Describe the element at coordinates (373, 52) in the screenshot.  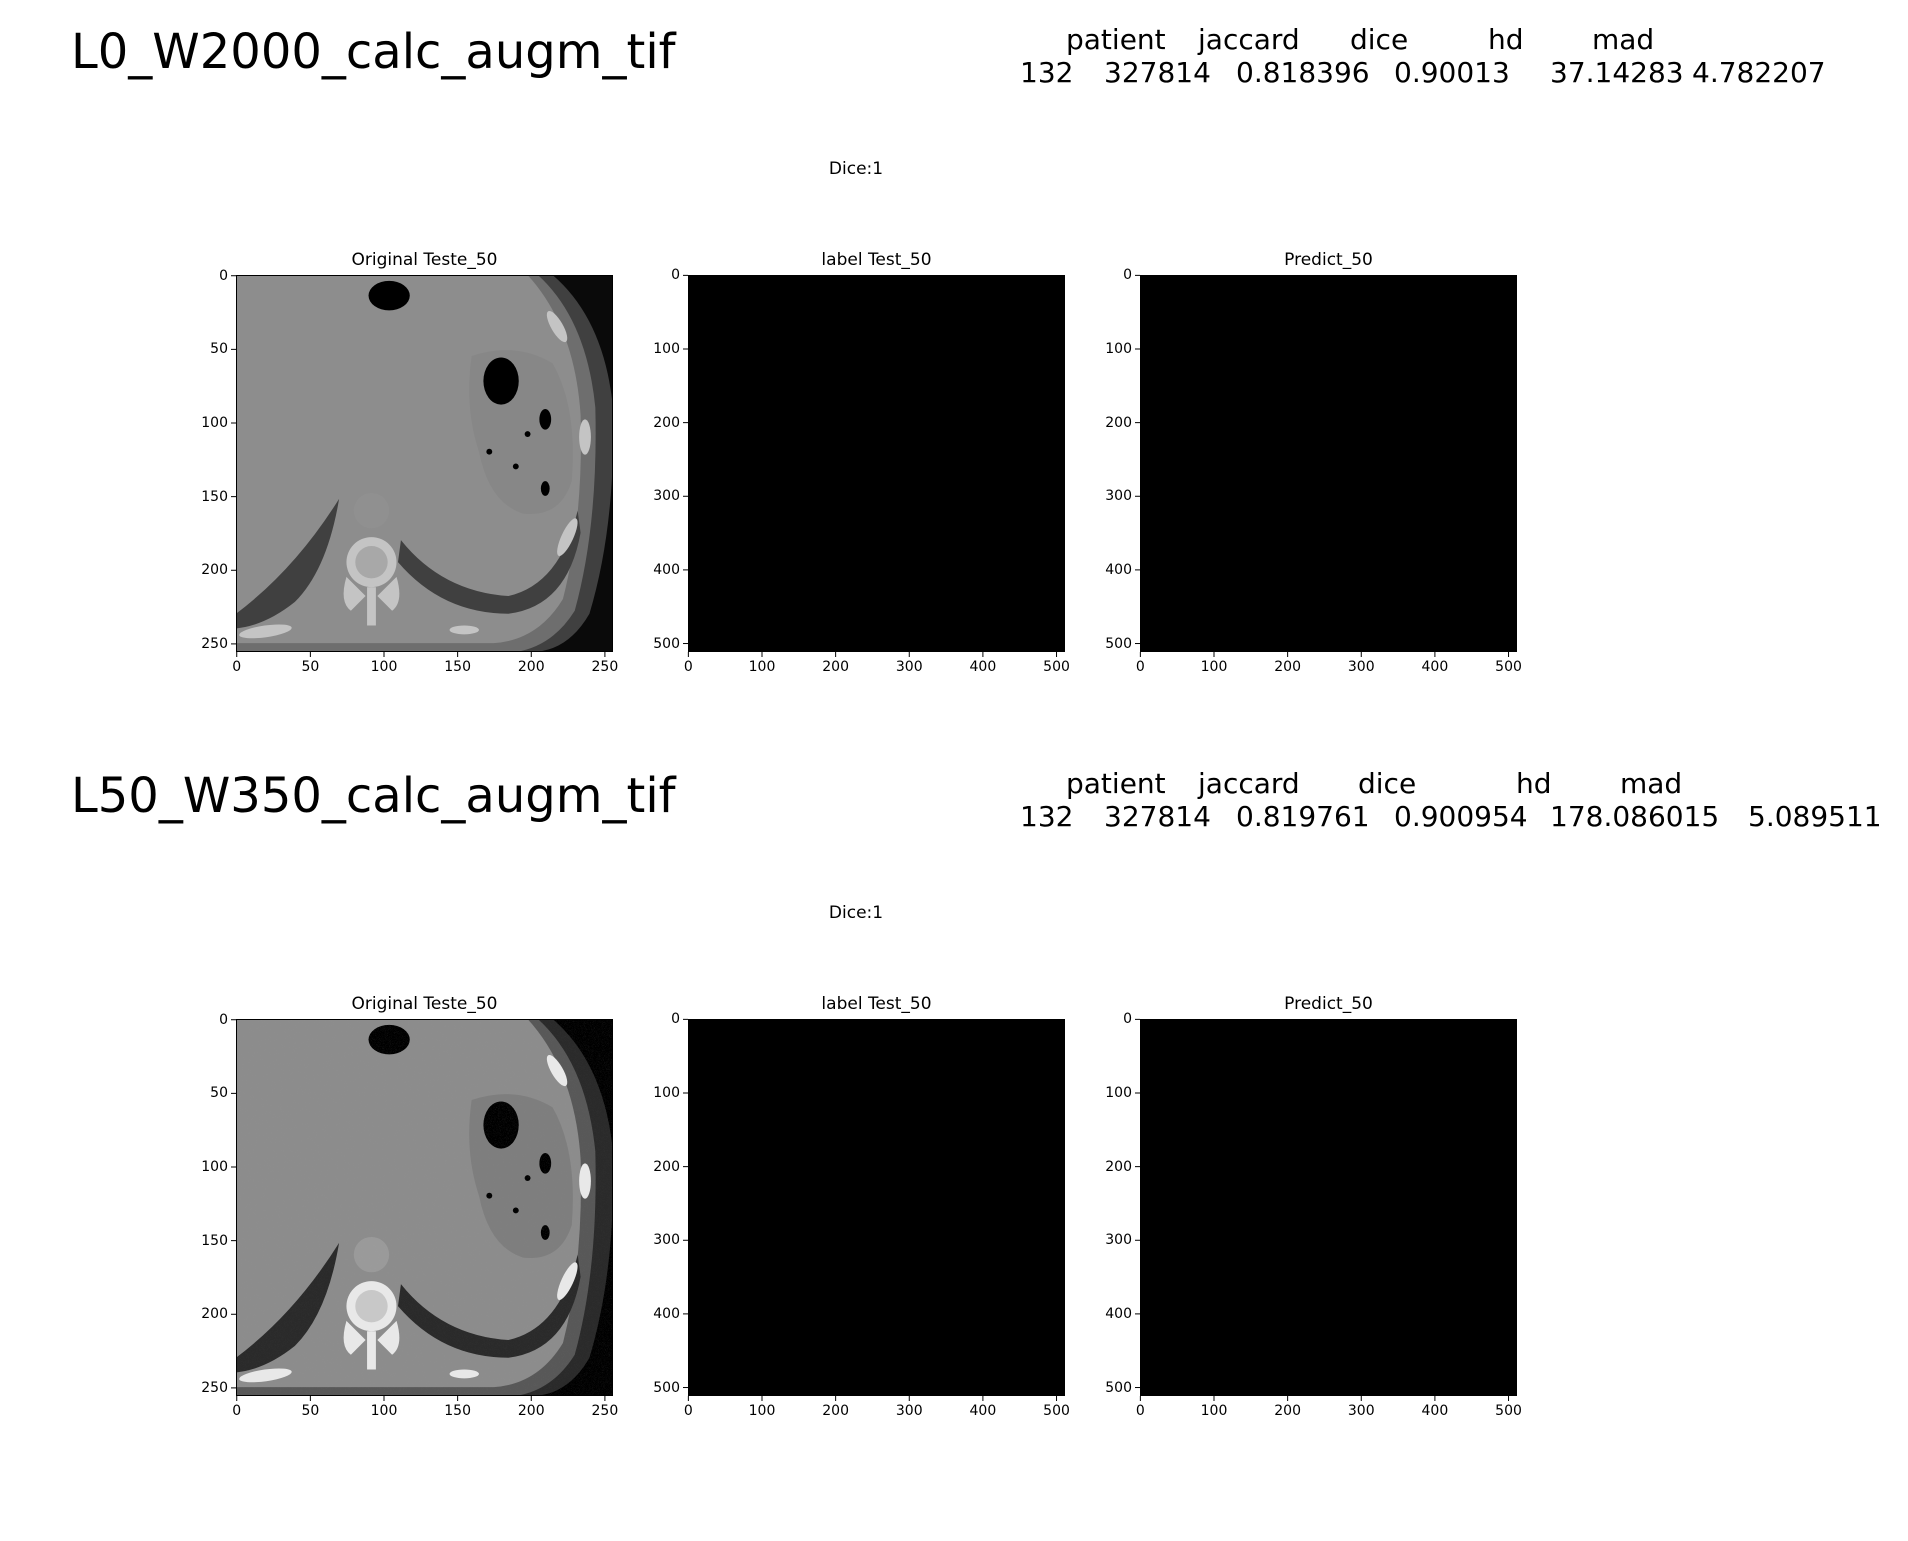
I see `section-title: L0_W2000_calc_augm_tif` at that location.